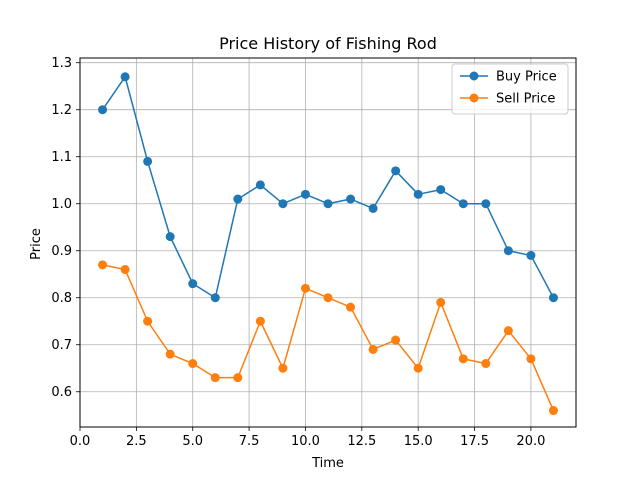 This screenshot has height=480, width=640. Describe the element at coordinates (61, 204) in the screenshot. I see `y-tick-label: 1.0` at that location.